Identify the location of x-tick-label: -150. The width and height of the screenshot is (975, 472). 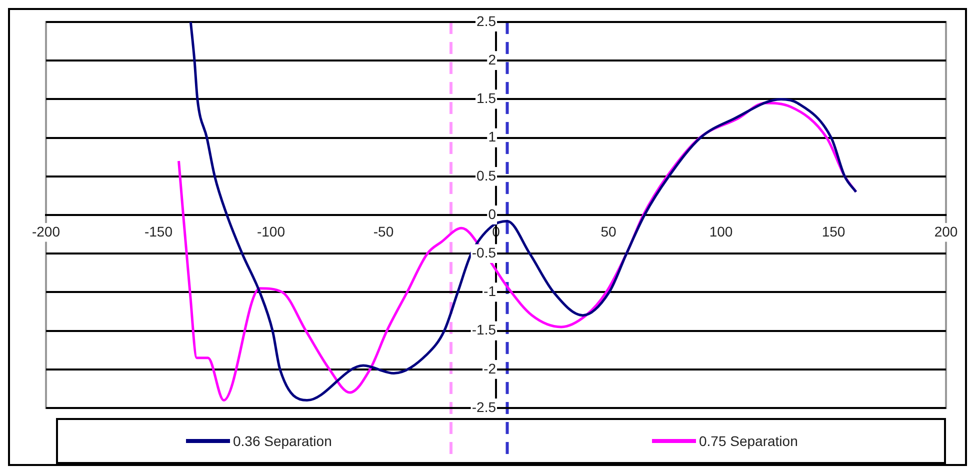
(158, 231).